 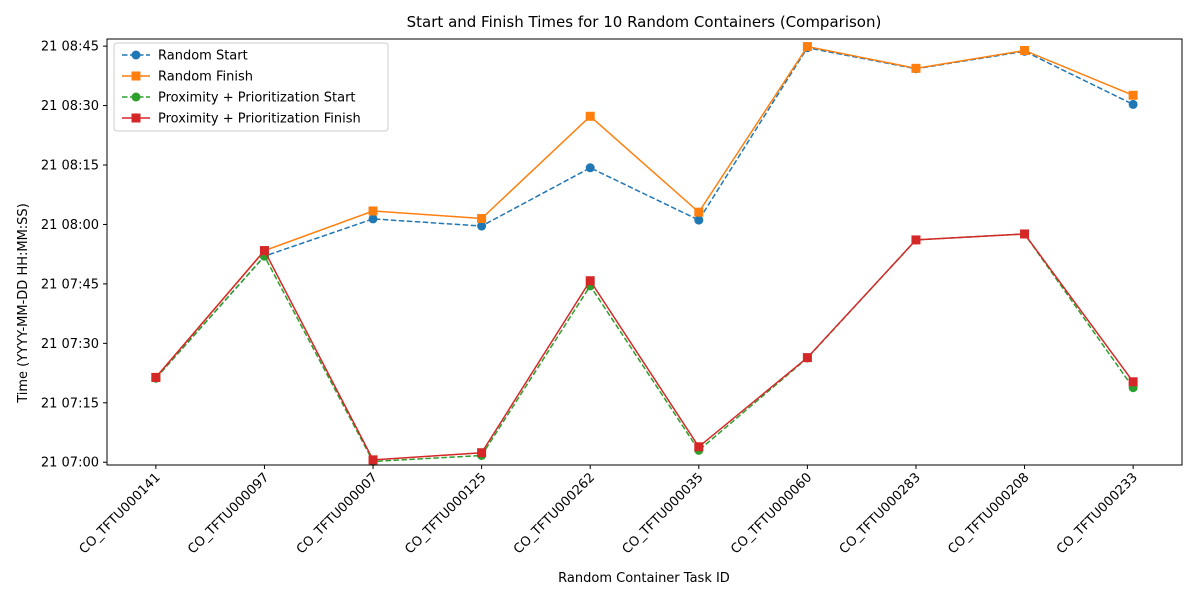 I want to click on y-tick-label: 21 07:30, so click(x=70, y=344).